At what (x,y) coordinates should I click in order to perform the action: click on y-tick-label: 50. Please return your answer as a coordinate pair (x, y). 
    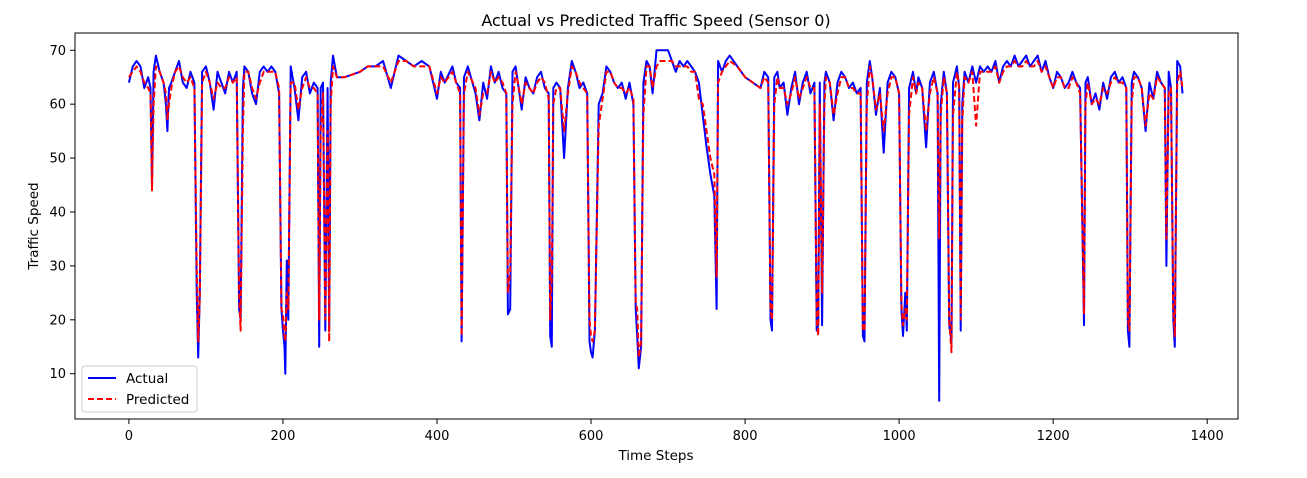
    Looking at the image, I should click on (57, 159).